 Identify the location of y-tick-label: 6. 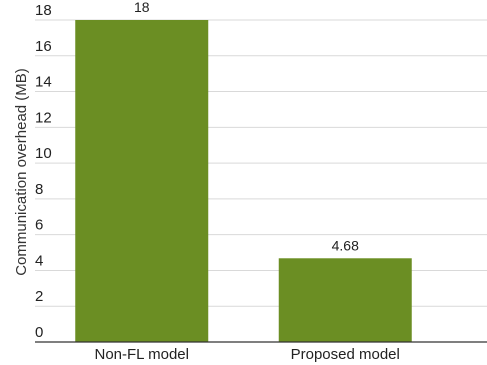
(39, 225).